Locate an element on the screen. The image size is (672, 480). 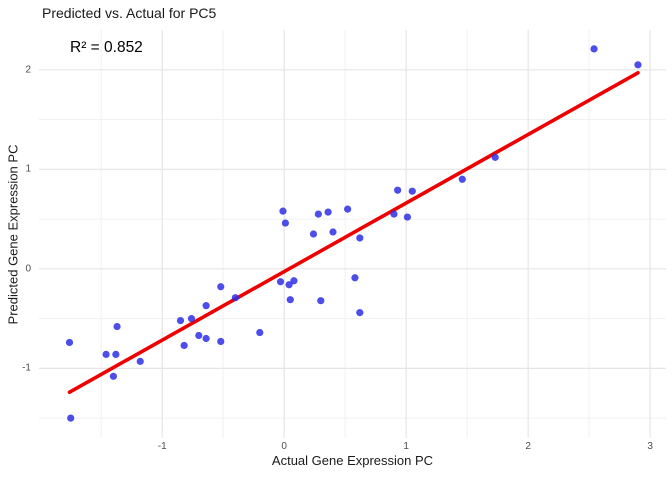
r-squared-annotation: R² = 0.852 is located at coordinates (106, 47).